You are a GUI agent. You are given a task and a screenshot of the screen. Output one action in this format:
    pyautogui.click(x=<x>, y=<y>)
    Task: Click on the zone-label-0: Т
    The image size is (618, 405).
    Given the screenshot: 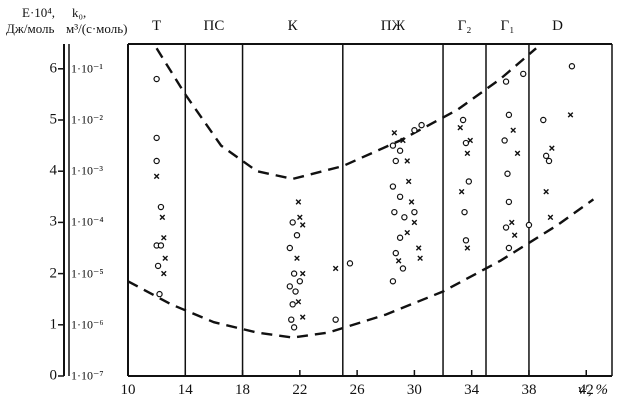 What is the action you would take?
    pyautogui.click(x=157, y=26)
    